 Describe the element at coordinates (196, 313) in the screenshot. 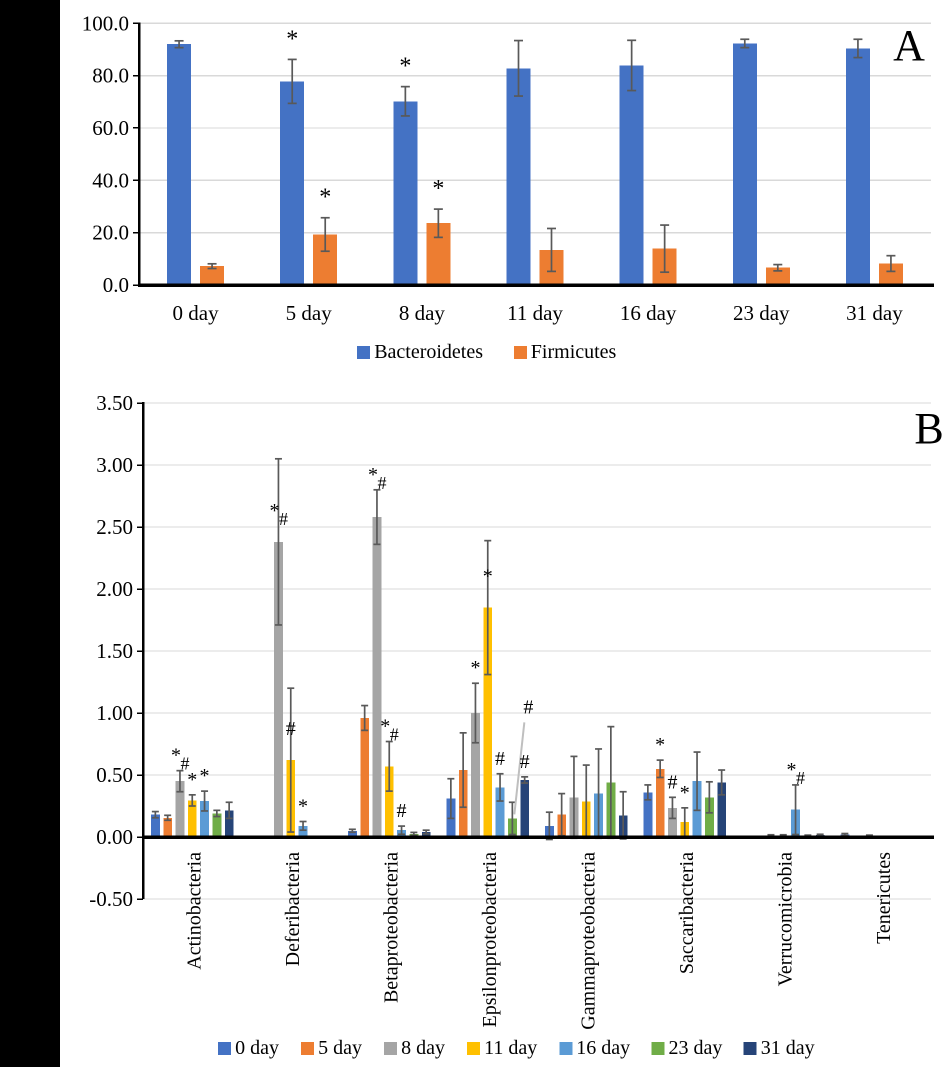

I see `x-category-label: 0 day` at that location.